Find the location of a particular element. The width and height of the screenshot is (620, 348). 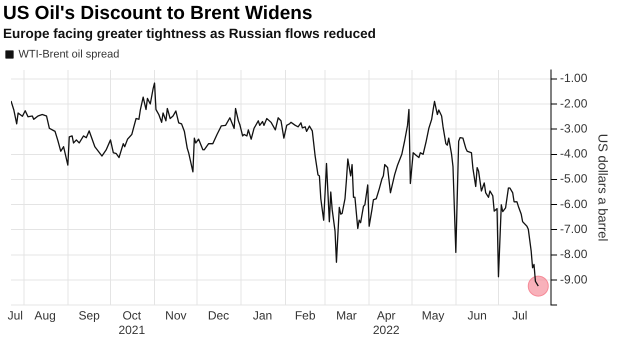

x-tick-label: Aug is located at coordinates (45, 315).